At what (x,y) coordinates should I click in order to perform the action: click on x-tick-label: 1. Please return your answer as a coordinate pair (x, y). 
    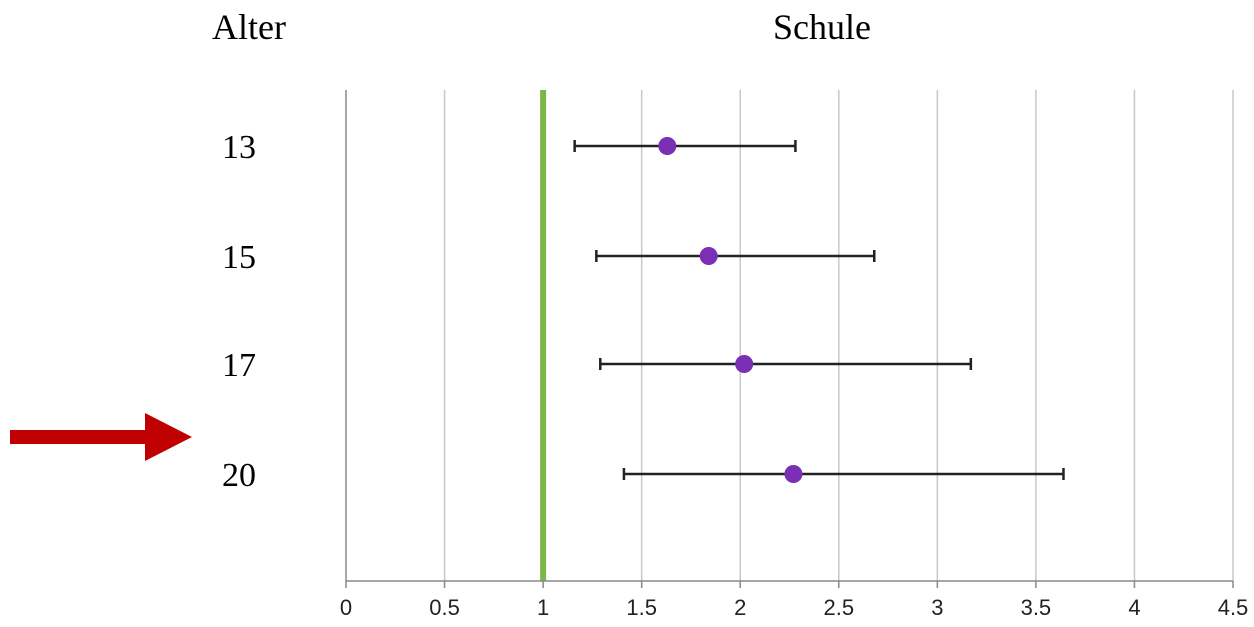
    Looking at the image, I should click on (543, 607).